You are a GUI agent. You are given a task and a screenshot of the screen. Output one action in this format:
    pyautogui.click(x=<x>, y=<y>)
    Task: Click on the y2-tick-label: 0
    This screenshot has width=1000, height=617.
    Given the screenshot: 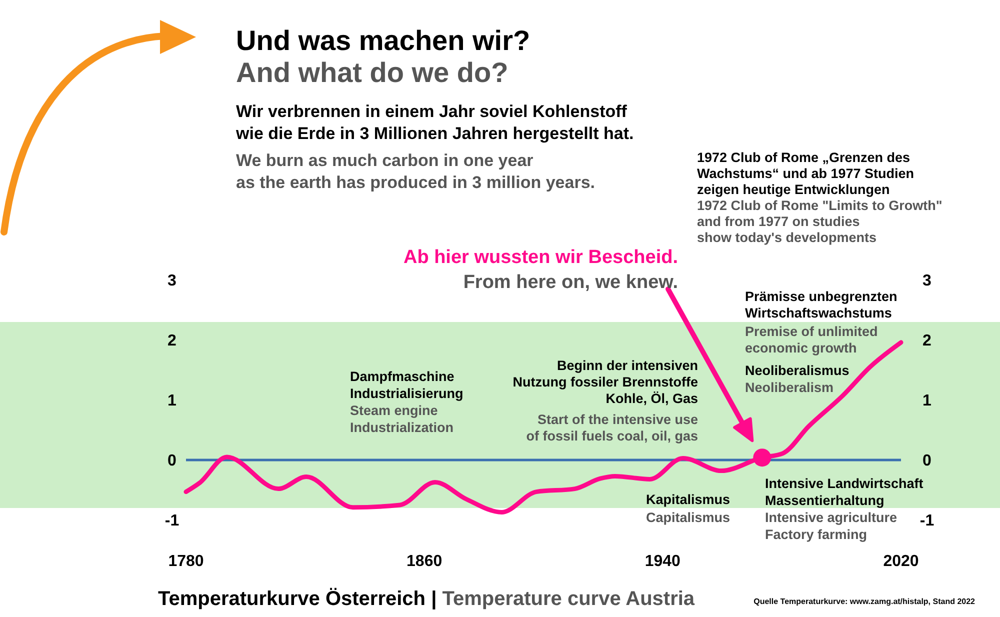 What is the action you would take?
    pyautogui.click(x=927, y=461)
    